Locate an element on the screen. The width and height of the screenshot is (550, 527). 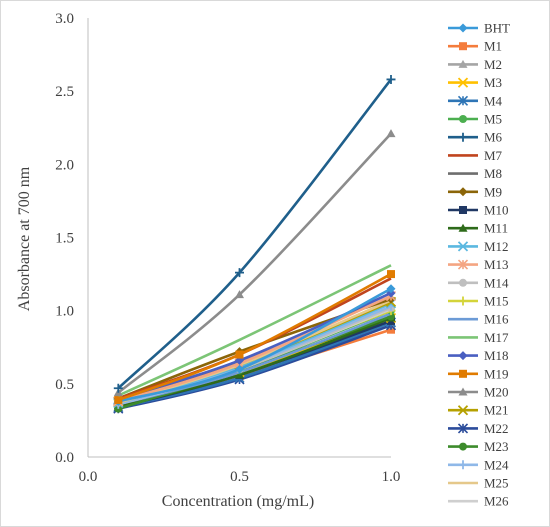
x-tick-label: 1.0 is located at coordinates (391, 477).